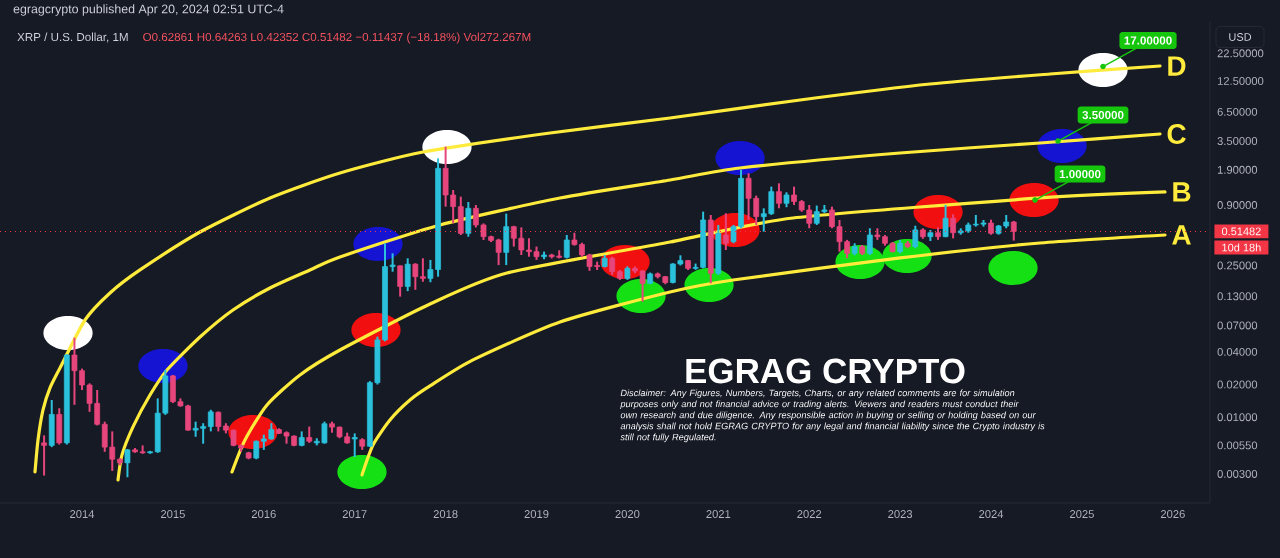 This screenshot has height=558, width=1280. What do you see at coordinates (1182, 192) in the screenshot?
I see `series-label: B` at bounding box center [1182, 192].